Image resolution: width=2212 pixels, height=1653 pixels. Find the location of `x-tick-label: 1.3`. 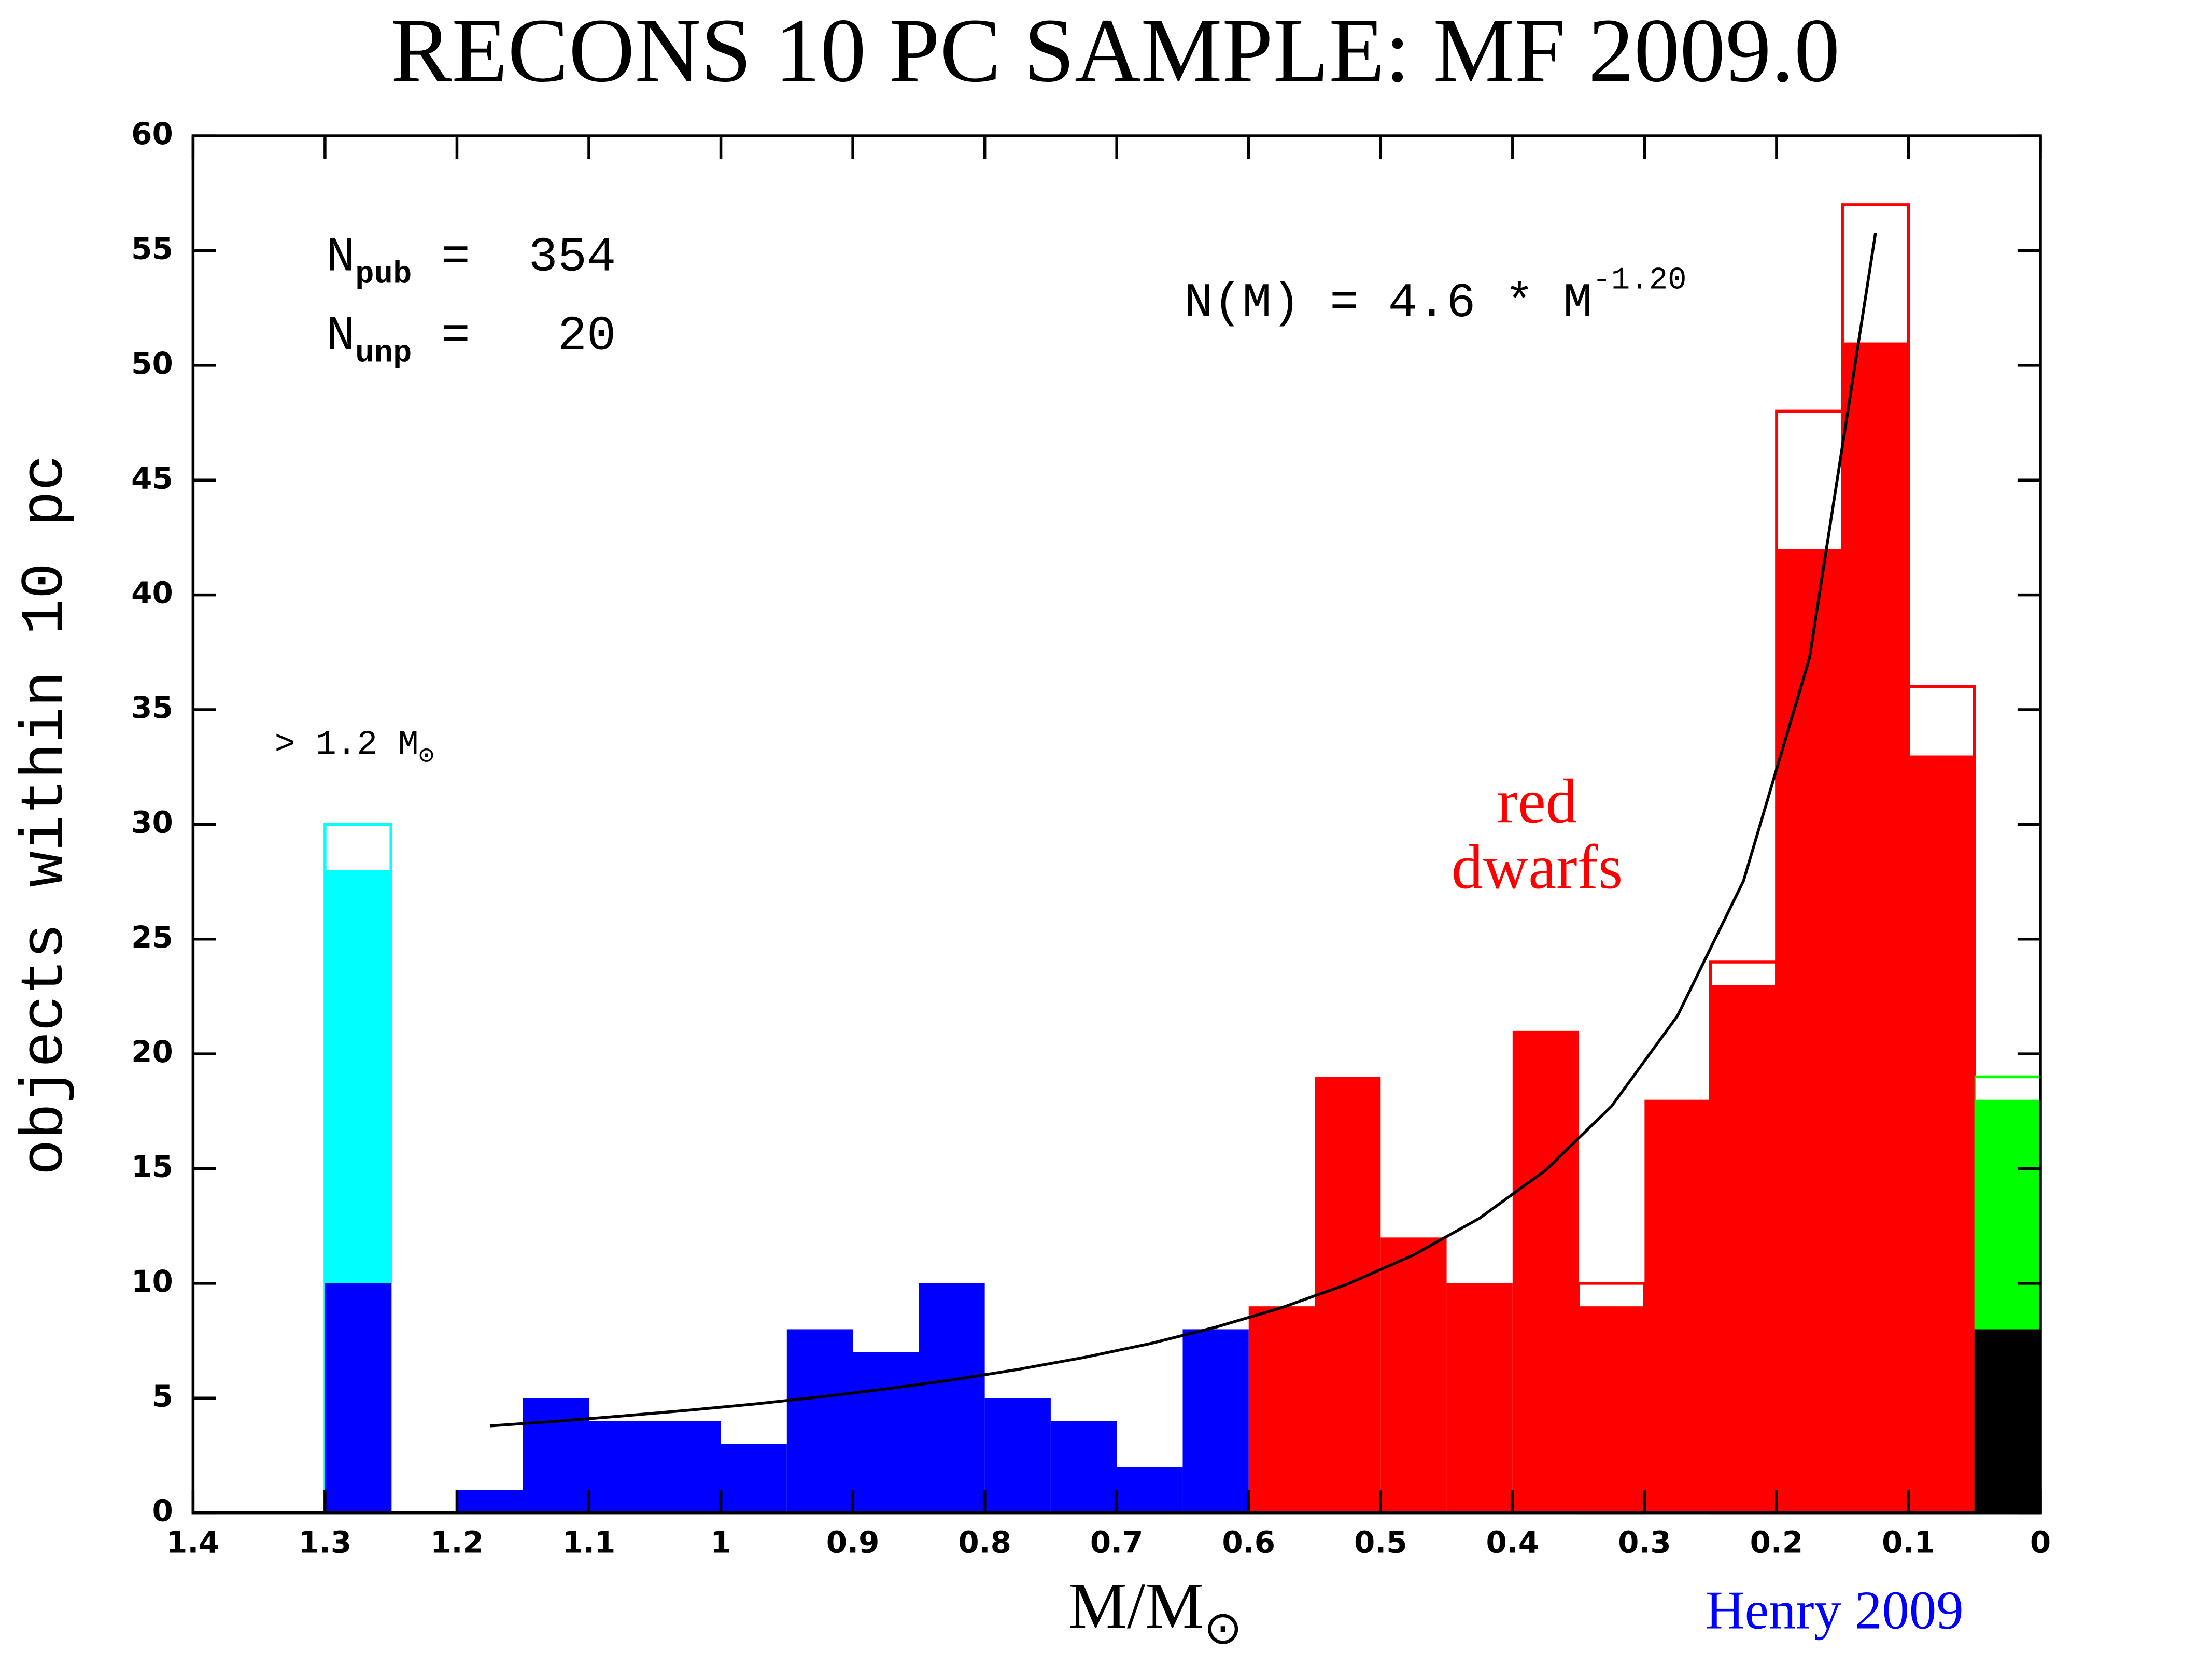

x-tick-label: 1.3 is located at coordinates (325, 1542).